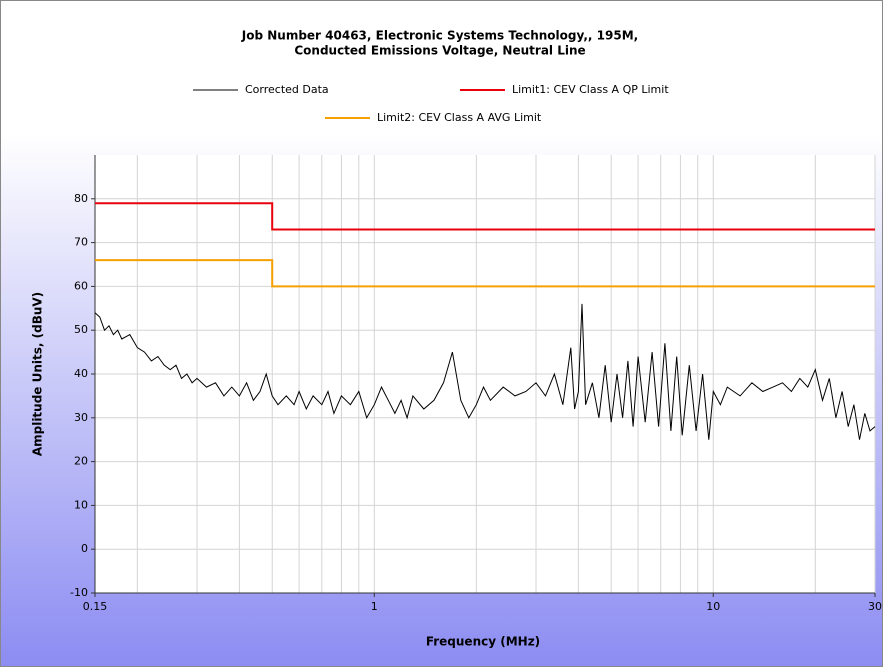  I want to click on legend-label: Limit2: CEV Class A AVG Limit, so click(459, 117).